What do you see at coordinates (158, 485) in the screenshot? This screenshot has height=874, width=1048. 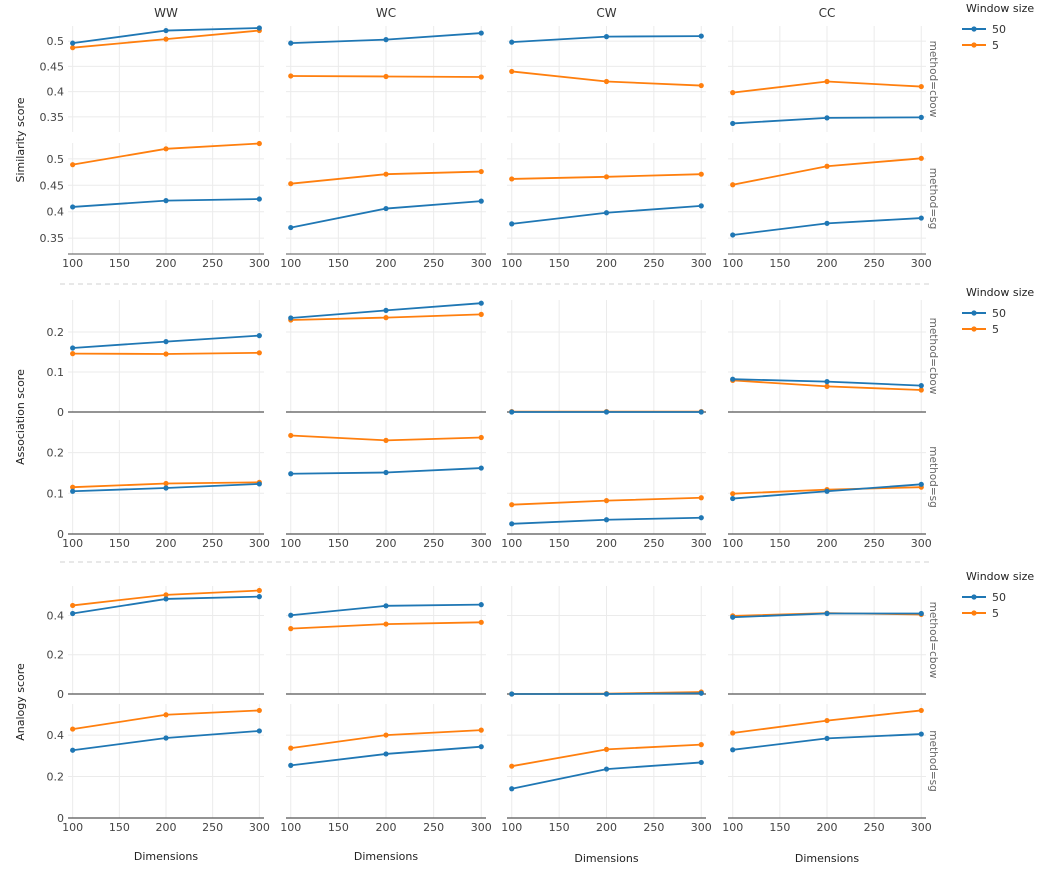 I see `panel-1-1-0: 0 0.1 0.2 100 150 200 250 300` at bounding box center [158, 485].